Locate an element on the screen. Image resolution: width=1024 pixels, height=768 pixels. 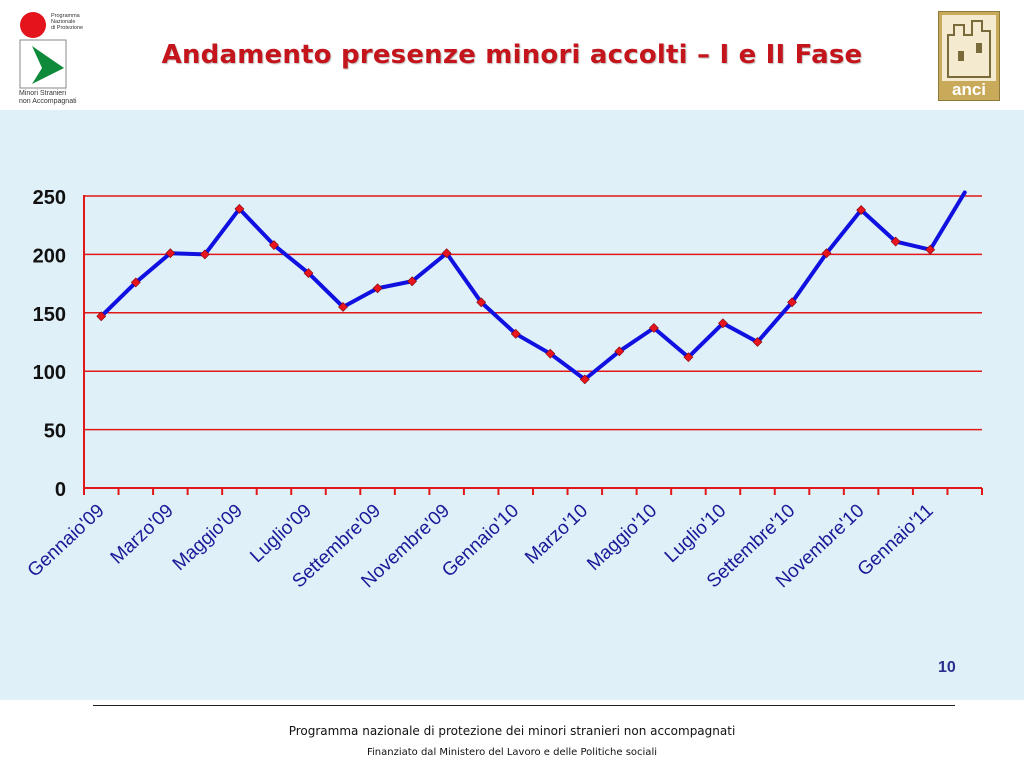
x-tick-label: Luglio'09 is located at coordinates (281, 533).